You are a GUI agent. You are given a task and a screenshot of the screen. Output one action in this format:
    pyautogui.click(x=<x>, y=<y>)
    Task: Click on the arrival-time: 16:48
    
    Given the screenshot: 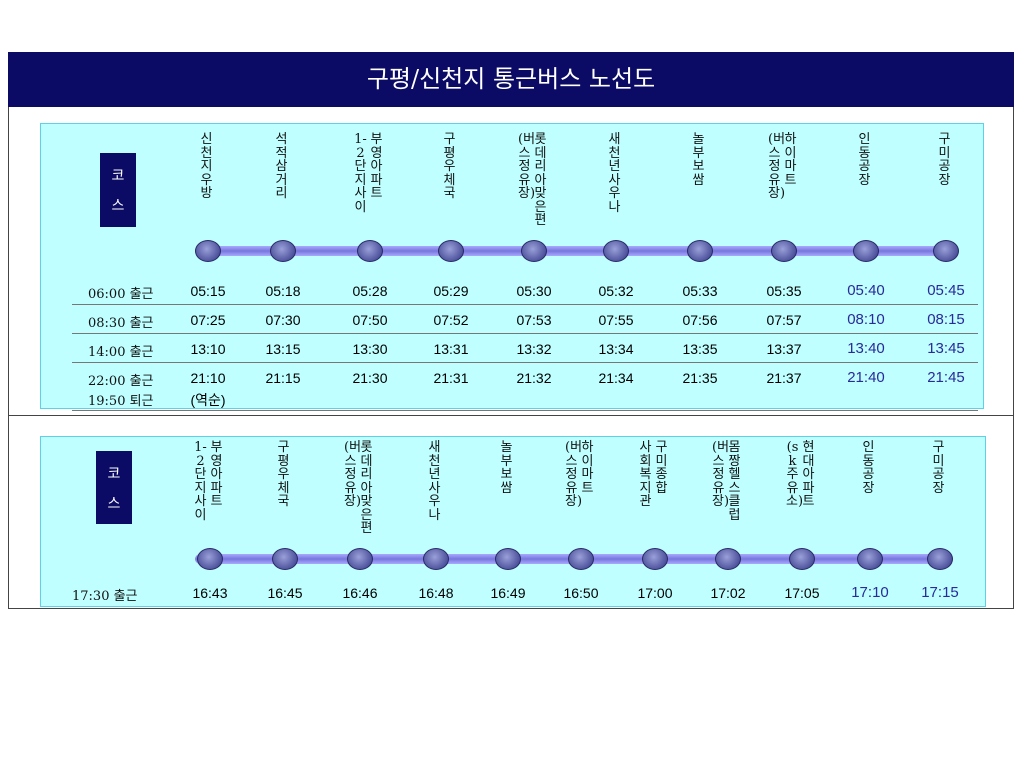 What is the action you would take?
    pyautogui.click(x=436, y=593)
    